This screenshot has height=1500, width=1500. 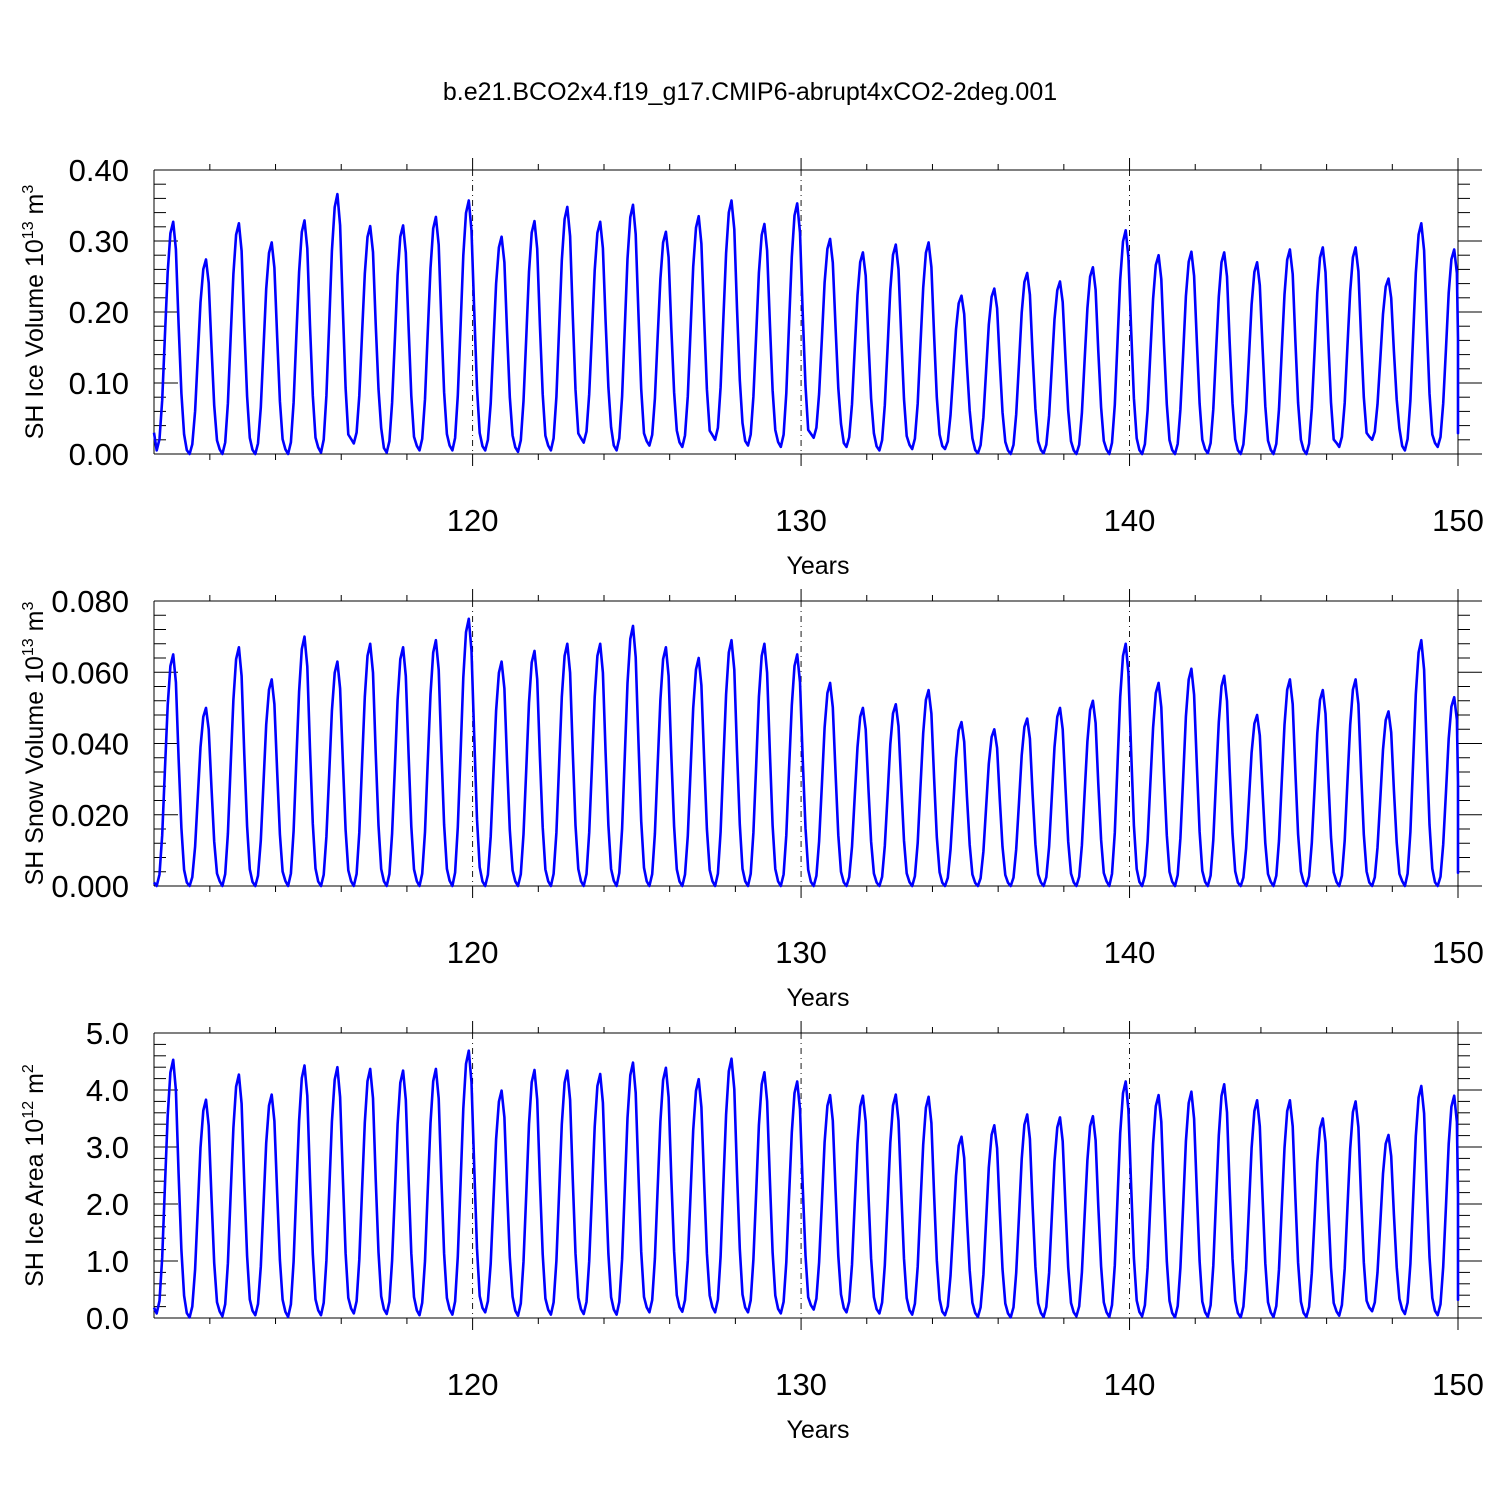 What do you see at coordinates (99, 241) in the screenshot?
I see `y-tick-label: 0.30` at bounding box center [99, 241].